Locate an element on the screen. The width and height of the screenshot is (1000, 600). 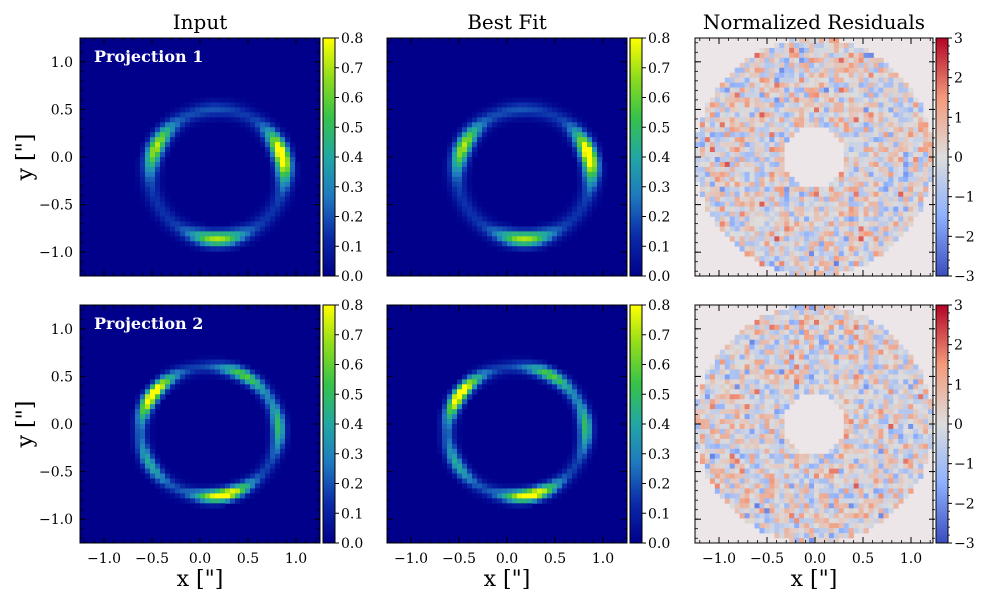
y-axis-label-row-2: y ["] is located at coordinates (25, 425).